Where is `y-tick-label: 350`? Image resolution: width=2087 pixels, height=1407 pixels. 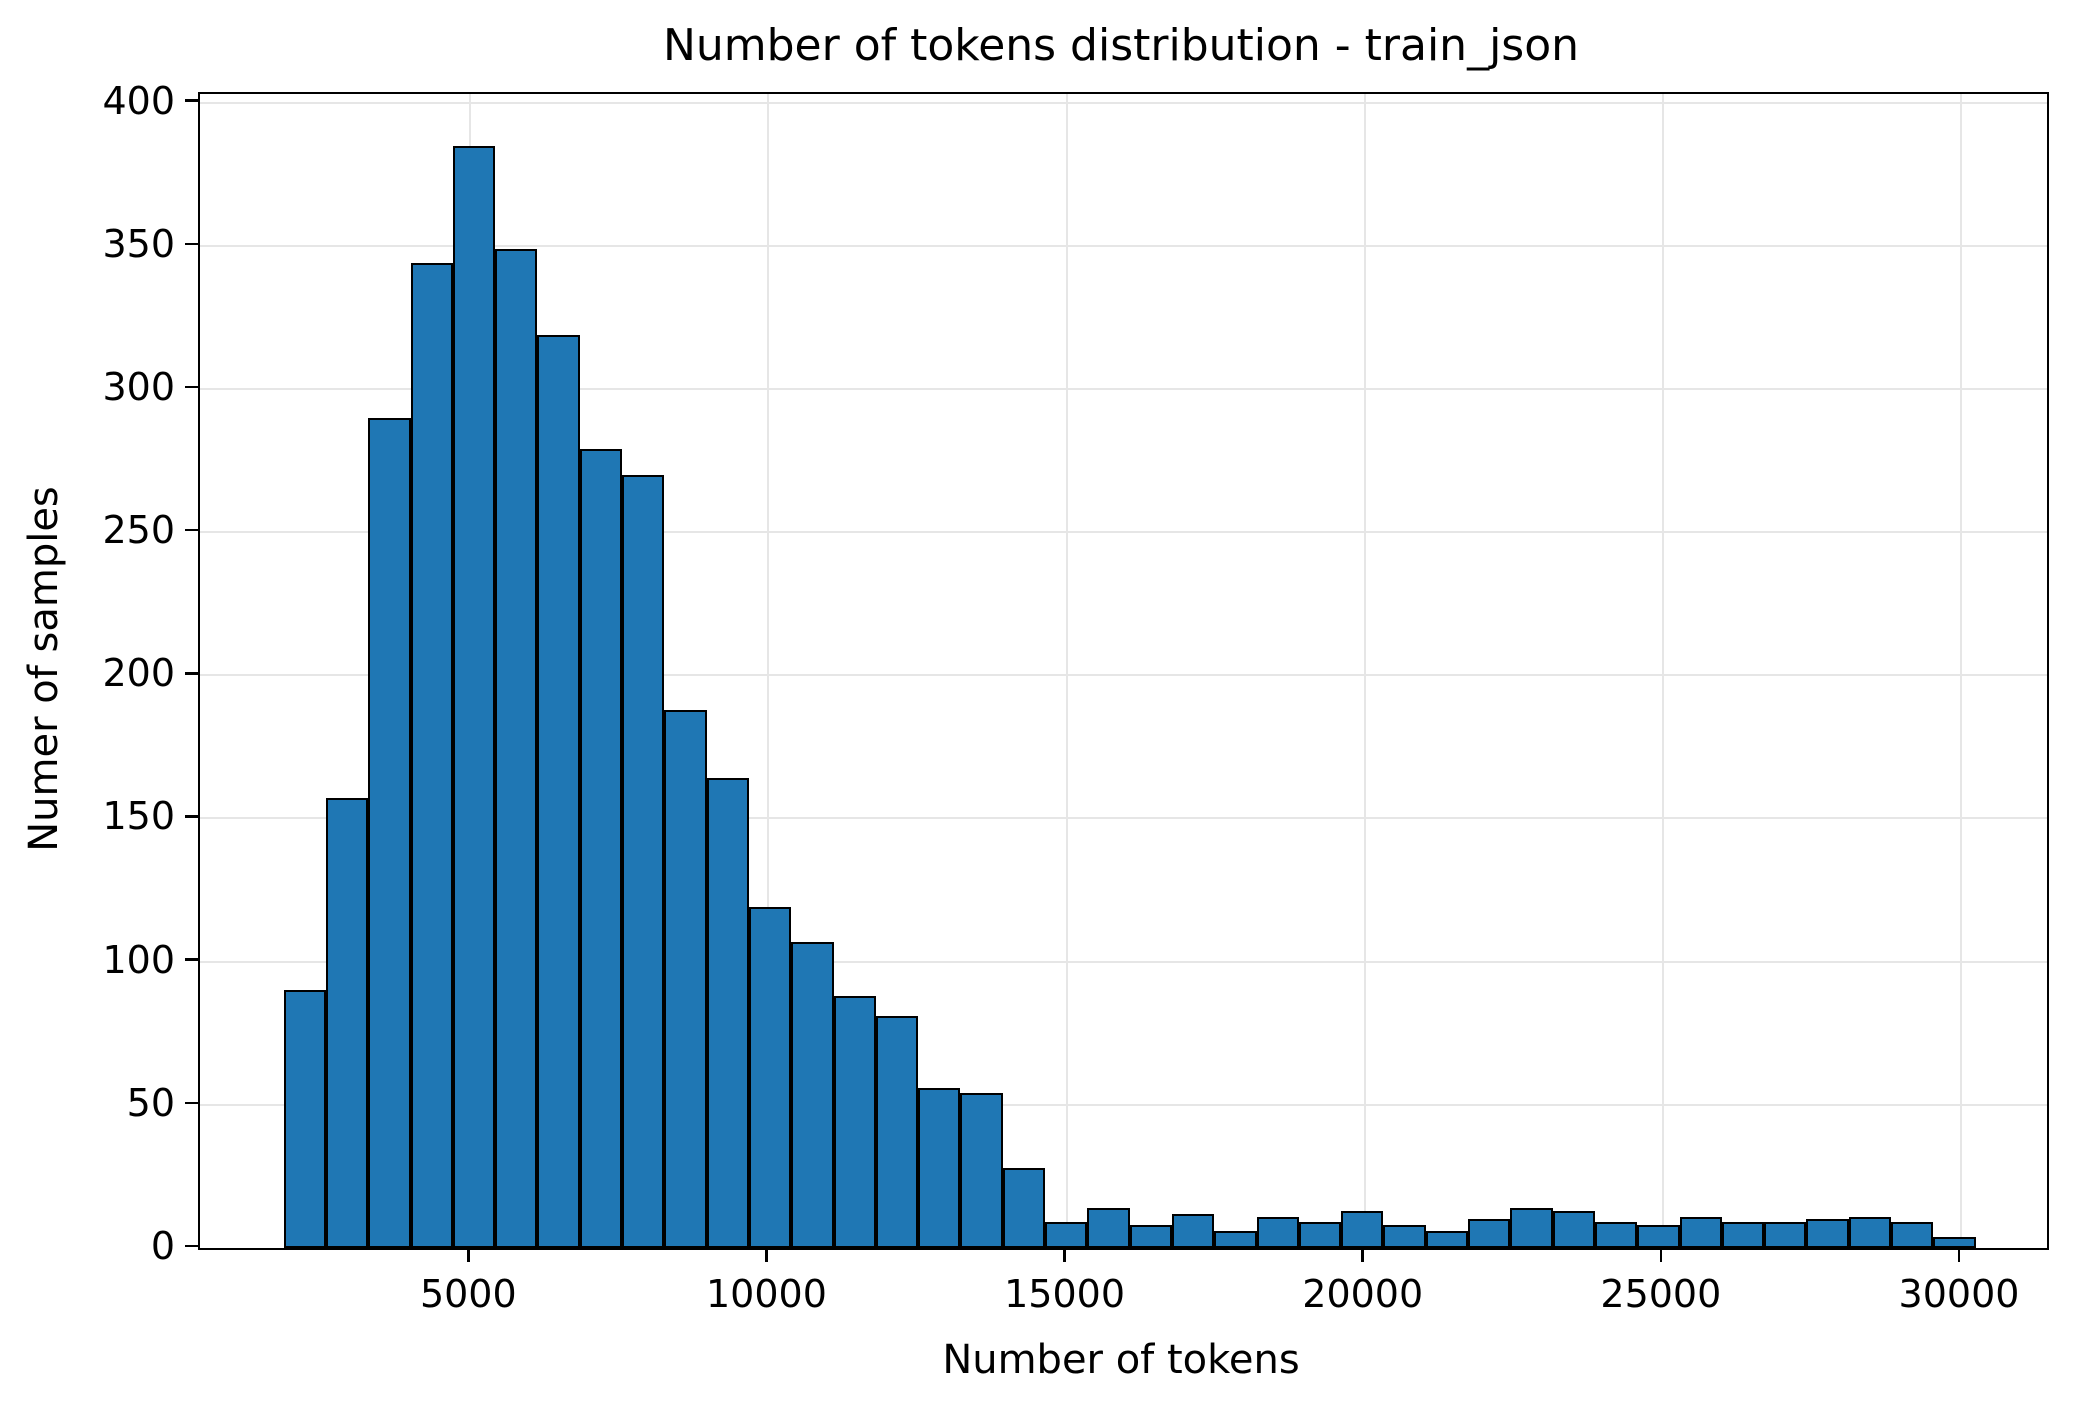
y-tick-label: 350 is located at coordinates (138, 243).